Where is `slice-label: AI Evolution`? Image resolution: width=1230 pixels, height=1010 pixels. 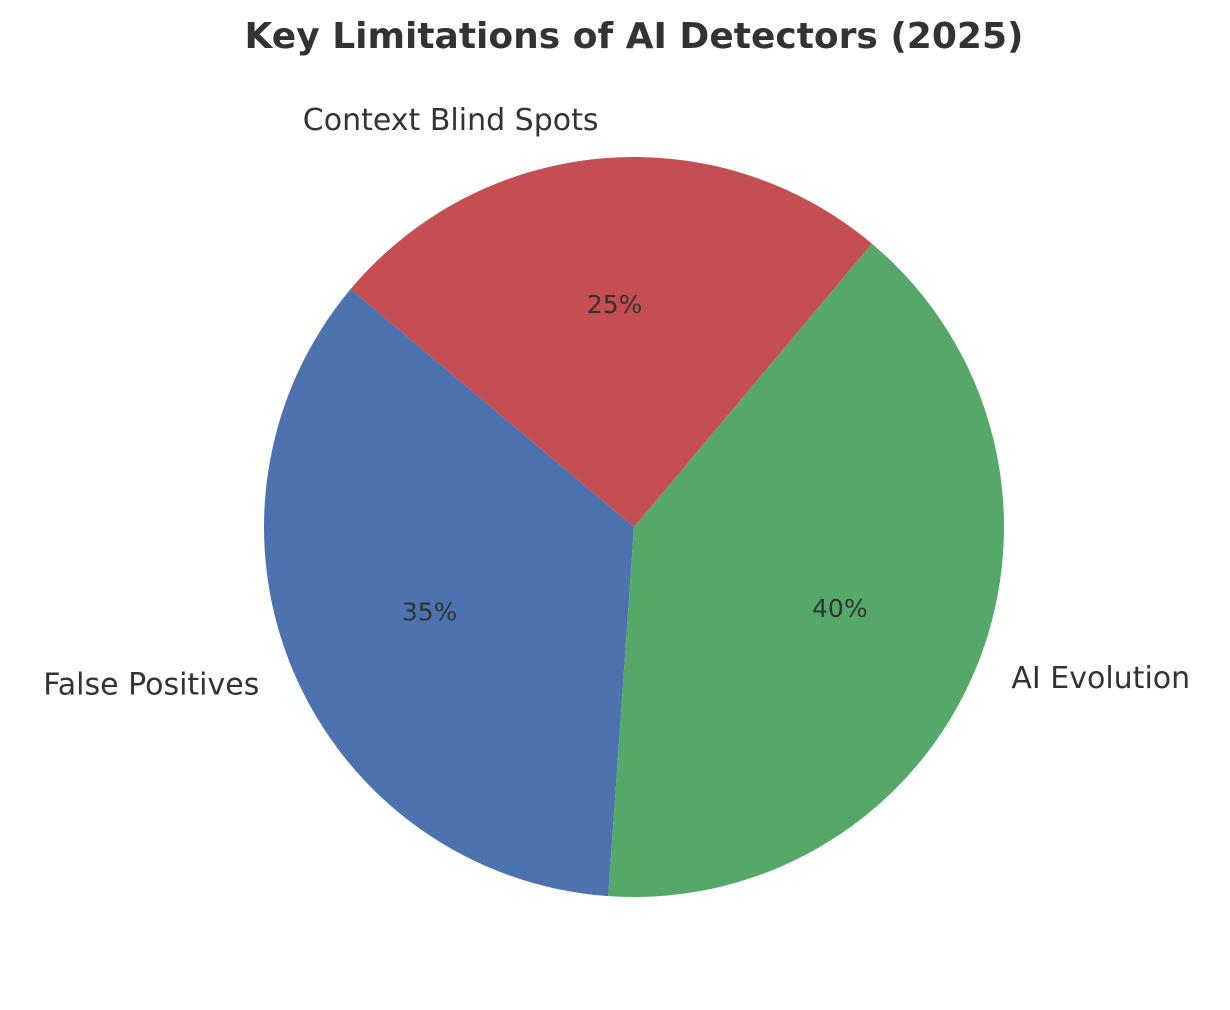 slice-label: AI Evolution is located at coordinates (1100, 678).